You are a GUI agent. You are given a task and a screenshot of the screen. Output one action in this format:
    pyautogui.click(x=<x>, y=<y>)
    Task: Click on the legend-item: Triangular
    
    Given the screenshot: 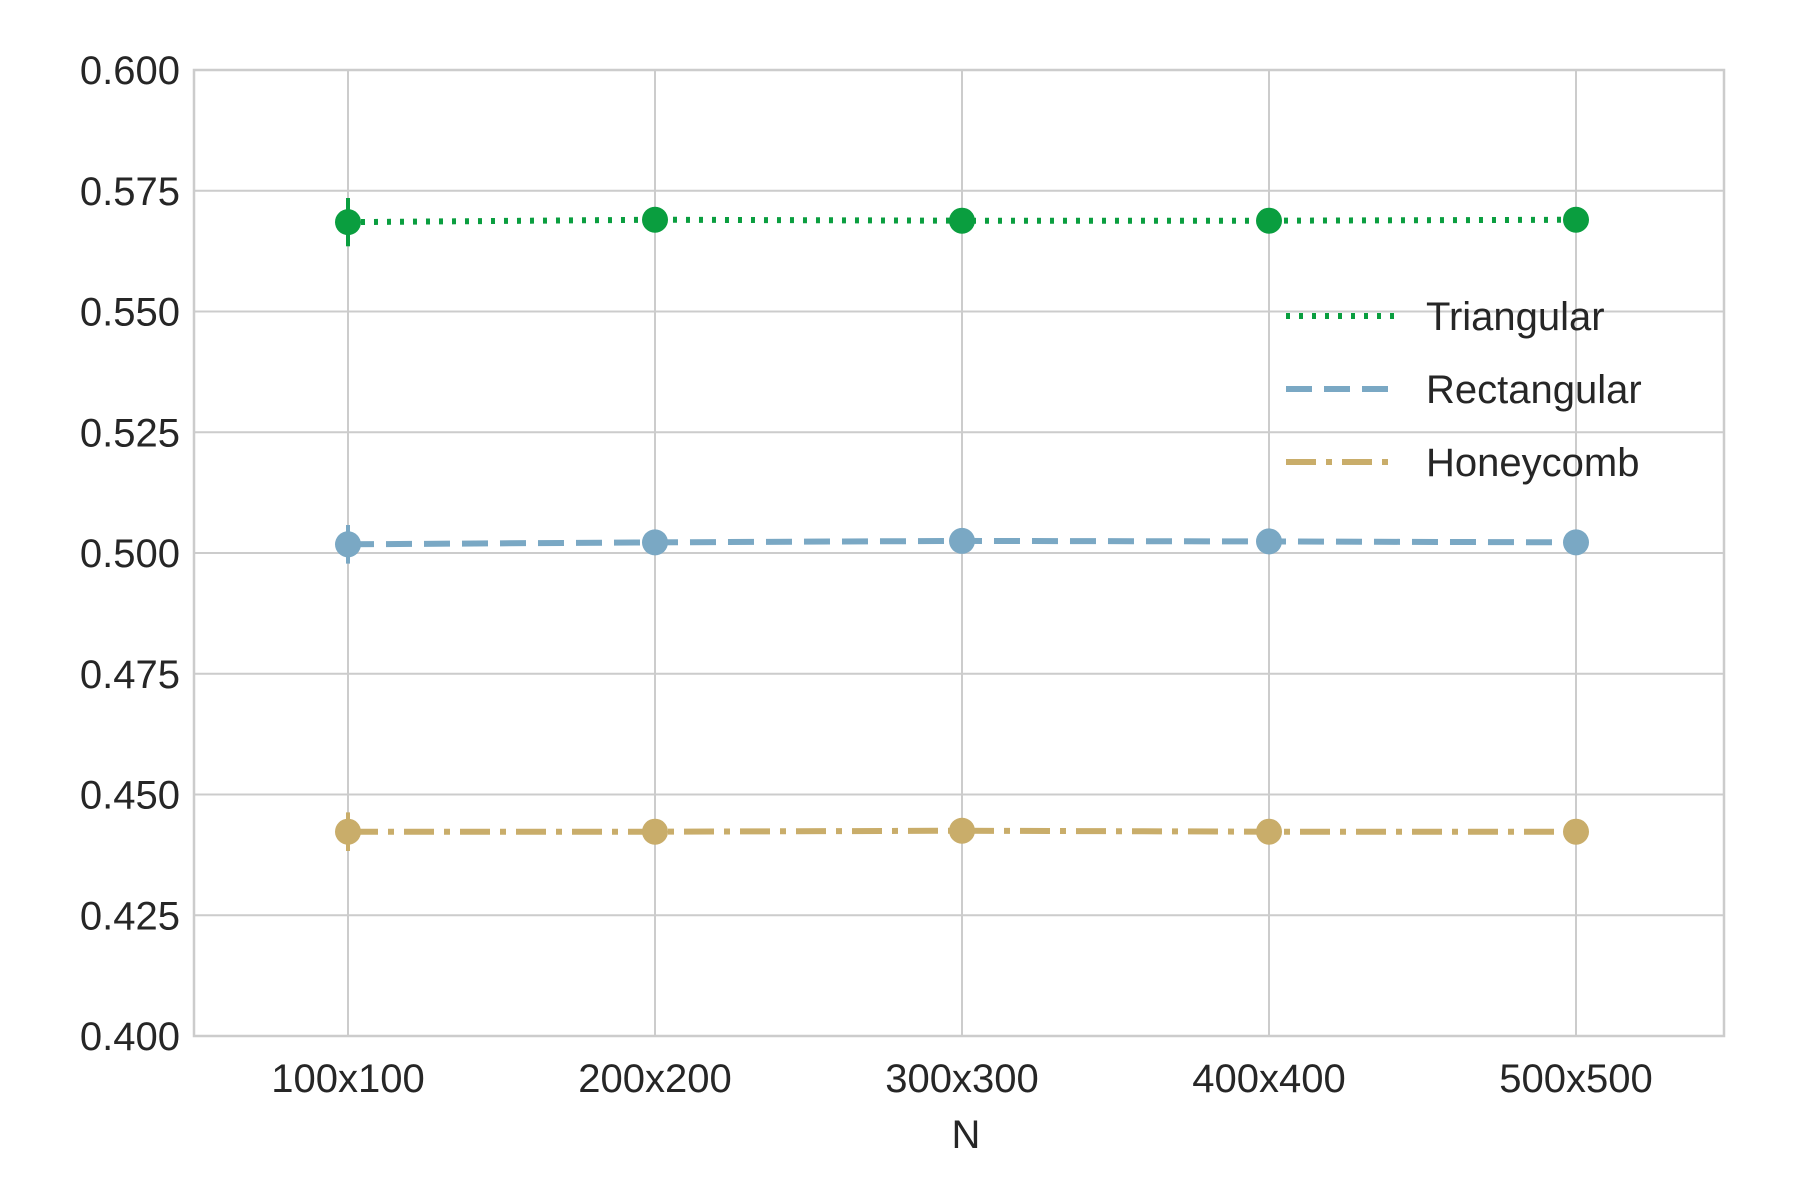 What is the action you would take?
    pyautogui.click(x=1445, y=317)
    